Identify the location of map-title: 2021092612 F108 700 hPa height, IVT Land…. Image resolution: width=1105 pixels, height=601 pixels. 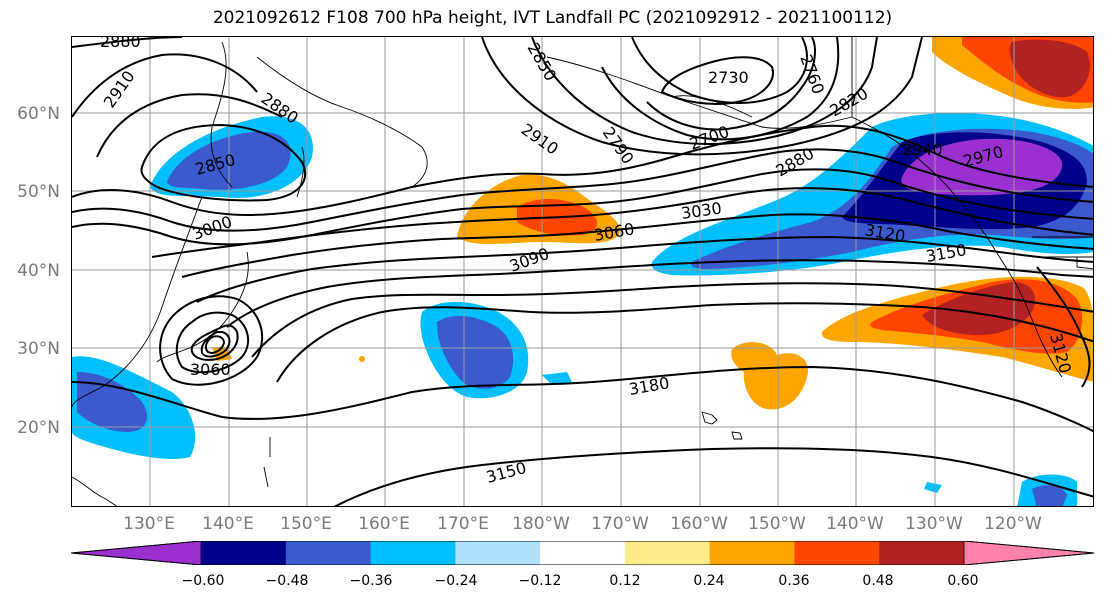
(552, 18).